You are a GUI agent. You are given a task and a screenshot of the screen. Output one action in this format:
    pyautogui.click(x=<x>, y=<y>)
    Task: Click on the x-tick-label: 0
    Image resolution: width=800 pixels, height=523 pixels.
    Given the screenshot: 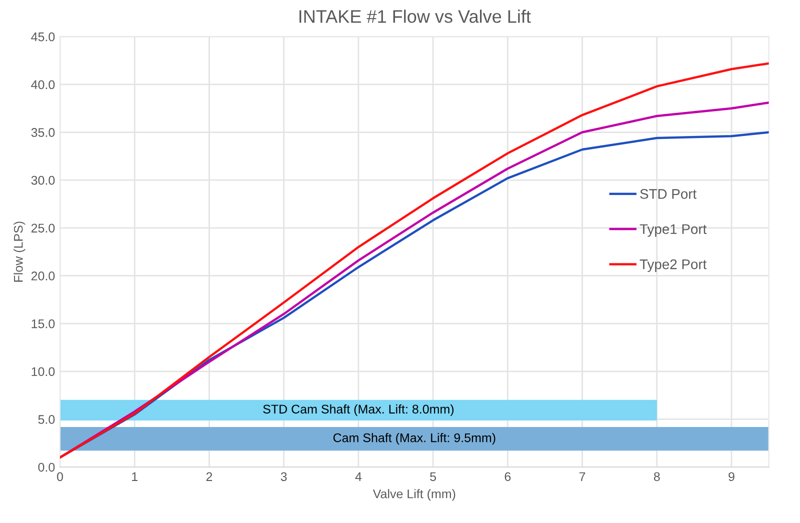 What is the action you would take?
    pyautogui.click(x=60, y=477)
    